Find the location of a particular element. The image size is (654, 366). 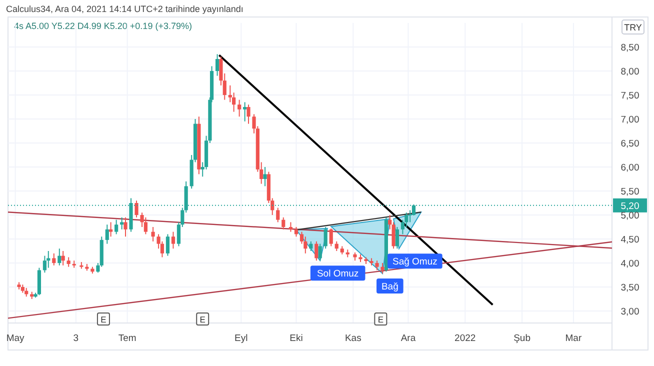

x-tick-label: 3 is located at coordinates (76, 338).